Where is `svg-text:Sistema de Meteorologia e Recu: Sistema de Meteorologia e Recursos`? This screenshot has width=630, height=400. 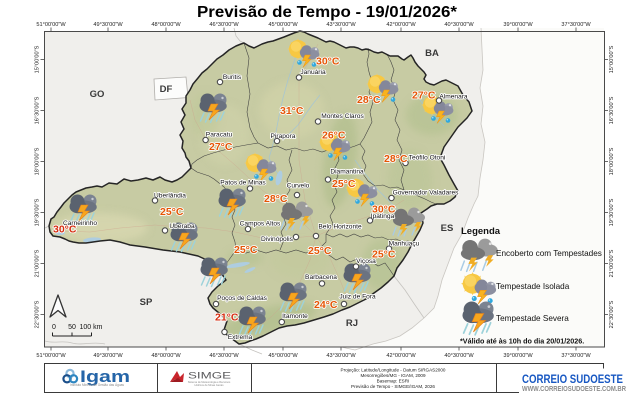 svg-text:Sistema de Meteorologia e Recu: Sistema de Meteorologia e Recursos is located at coordinates (209, 382).